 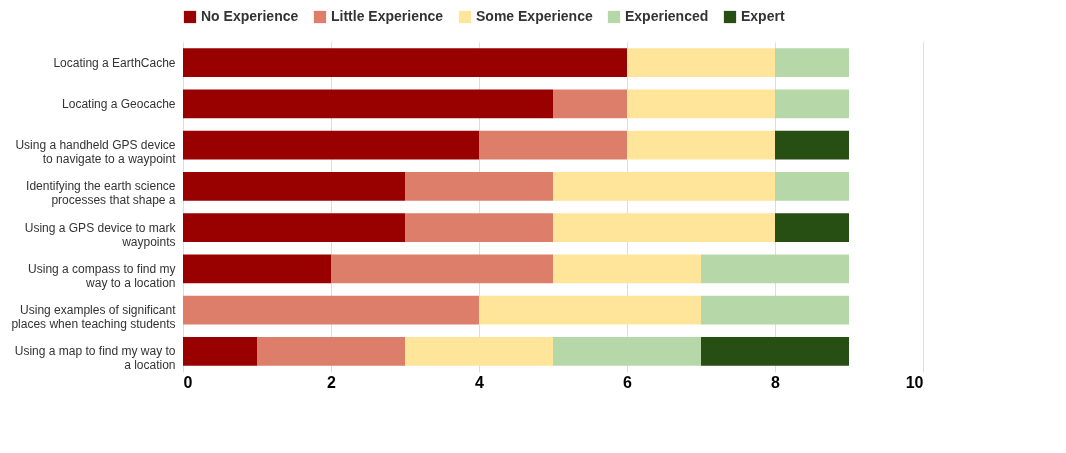 I want to click on y-tick-label: Identifying the earth science processes that shape a, so click(x=101, y=193).